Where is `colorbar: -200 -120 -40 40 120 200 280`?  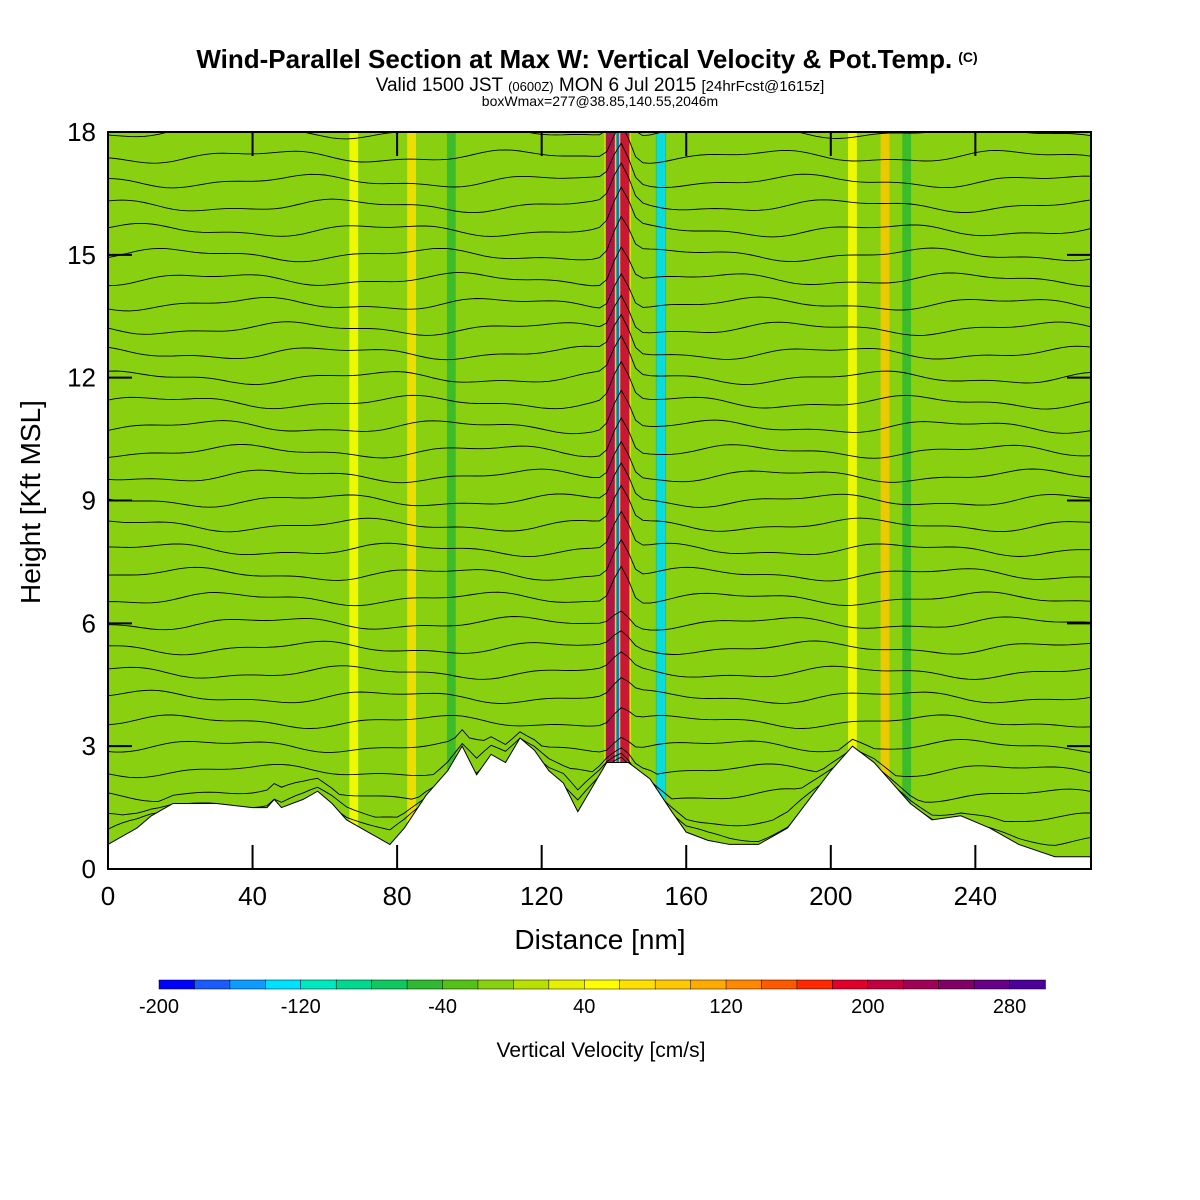 colorbar: -200 -120 -40 40 120 200 280 is located at coordinates (592, 998).